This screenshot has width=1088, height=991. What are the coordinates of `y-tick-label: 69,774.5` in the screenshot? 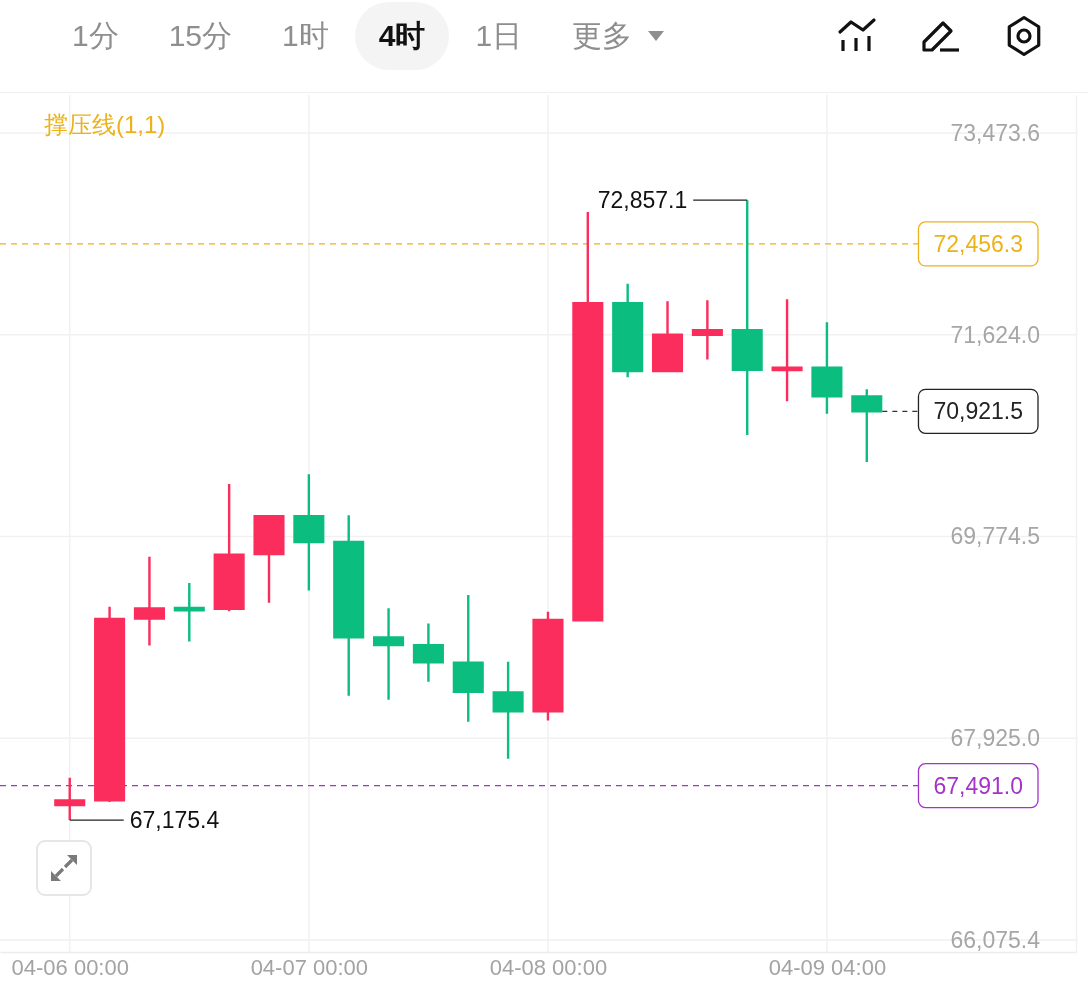 It's located at (995, 536).